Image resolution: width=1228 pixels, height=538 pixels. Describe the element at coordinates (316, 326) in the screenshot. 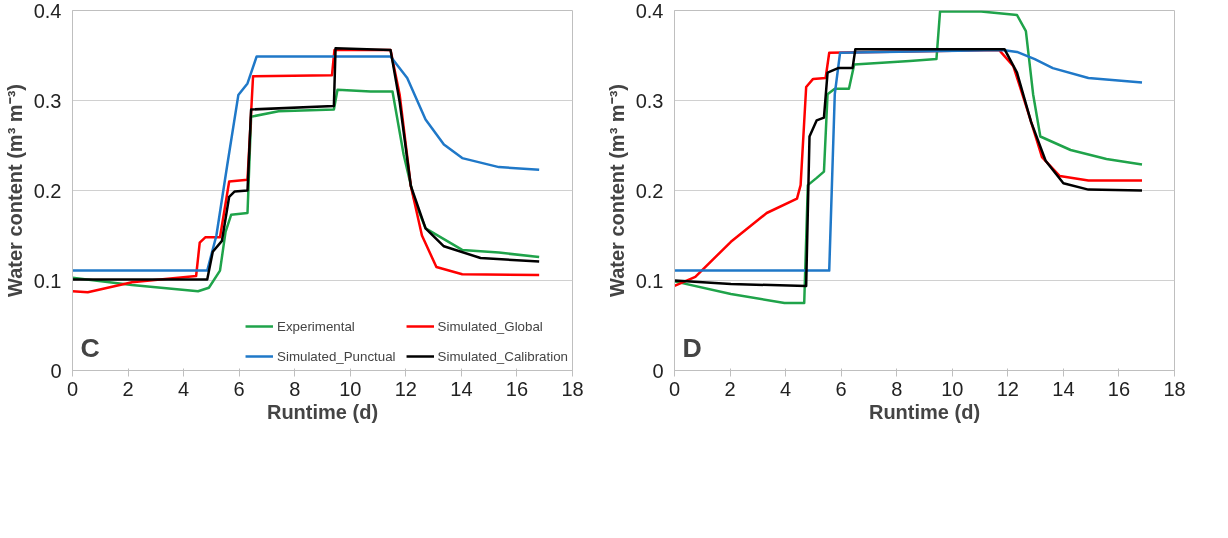

I see `legend-label: Experimental` at that location.